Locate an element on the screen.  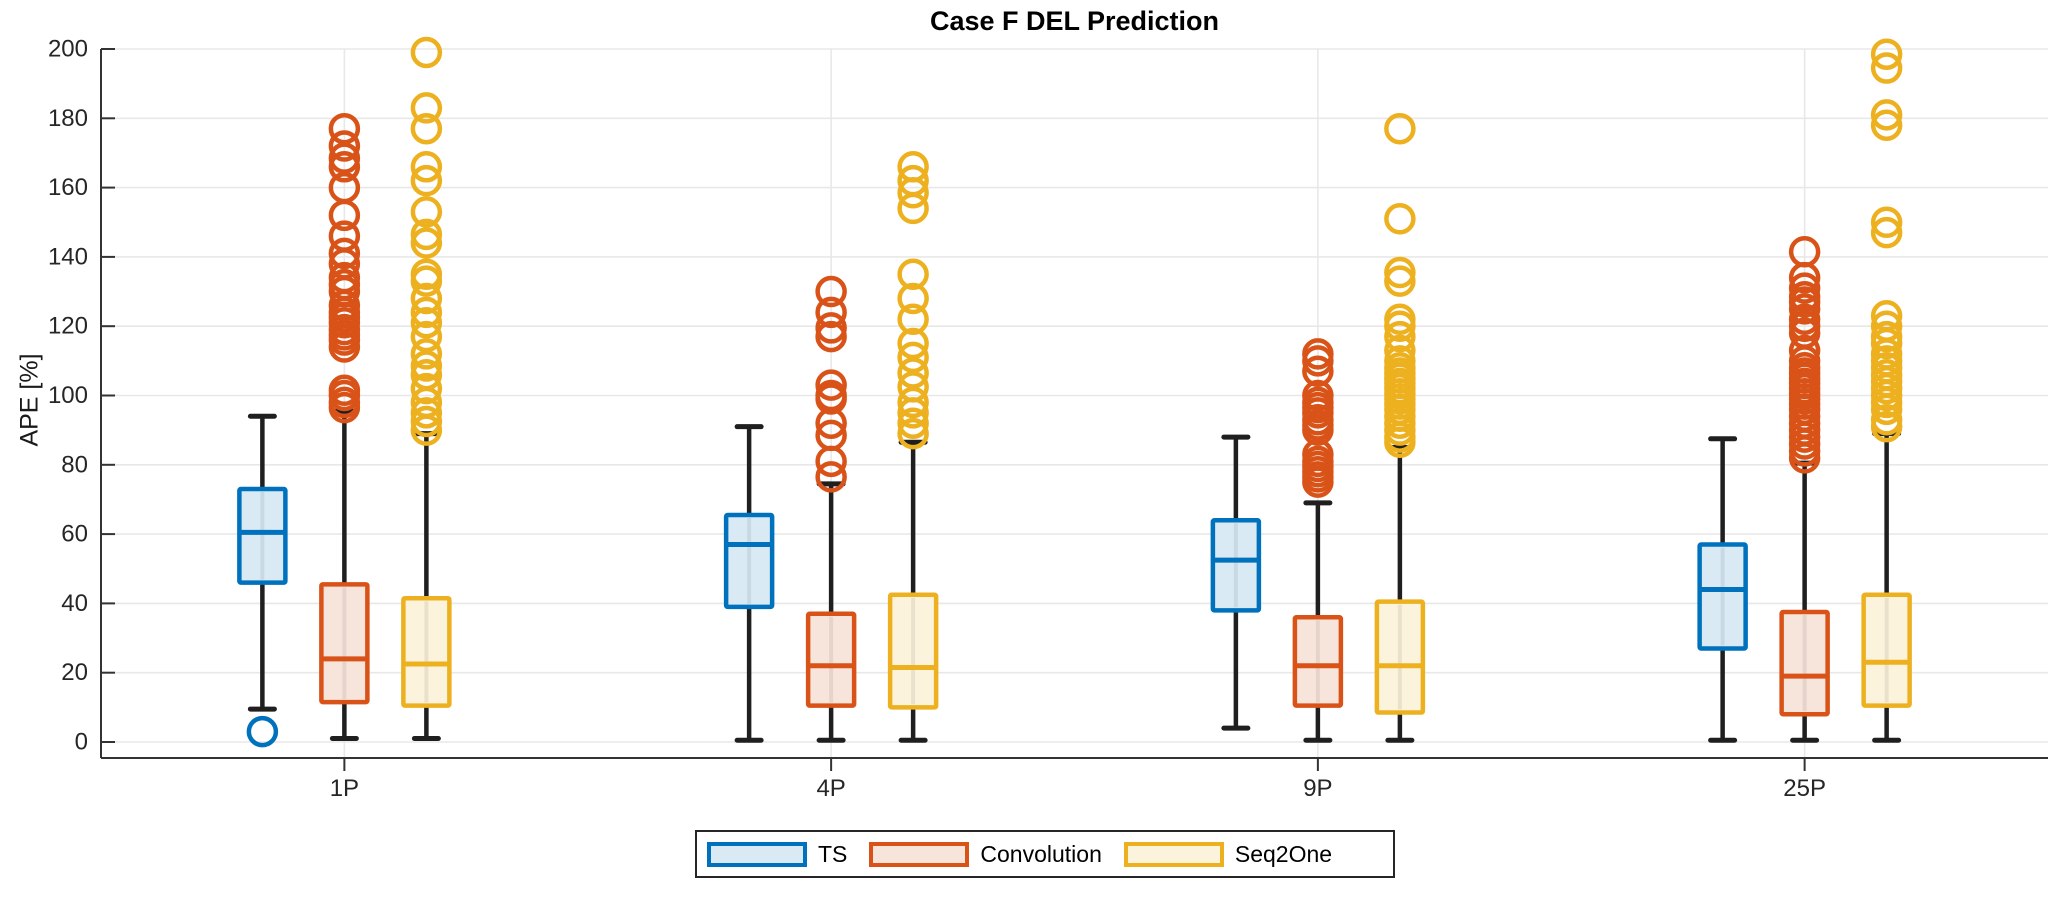
y-tick-label: 40 is located at coordinates (74, 603).